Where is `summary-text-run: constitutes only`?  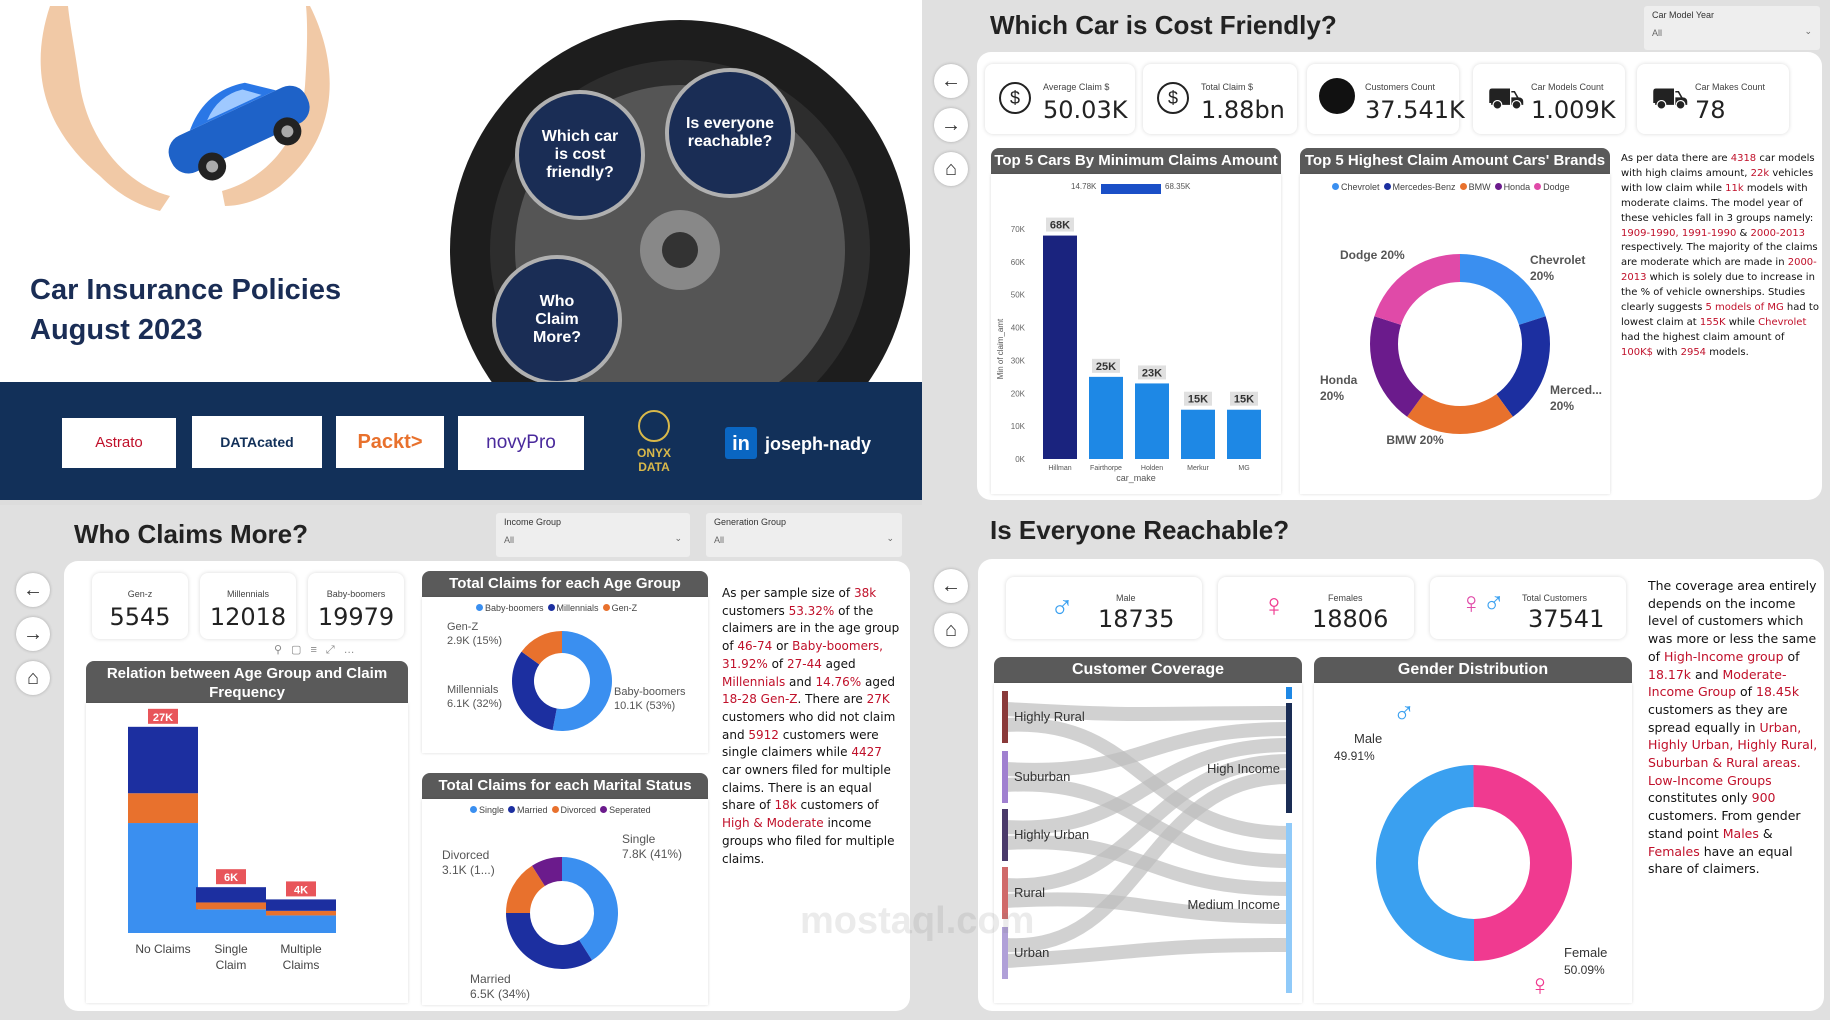
summary-text-run: constitutes only is located at coordinates (1700, 798).